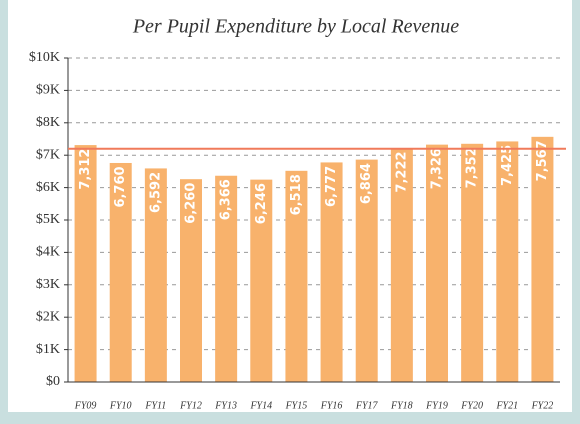  What do you see at coordinates (331, 405) in the screenshot?
I see `x-tick-label: FY16` at bounding box center [331, 405].